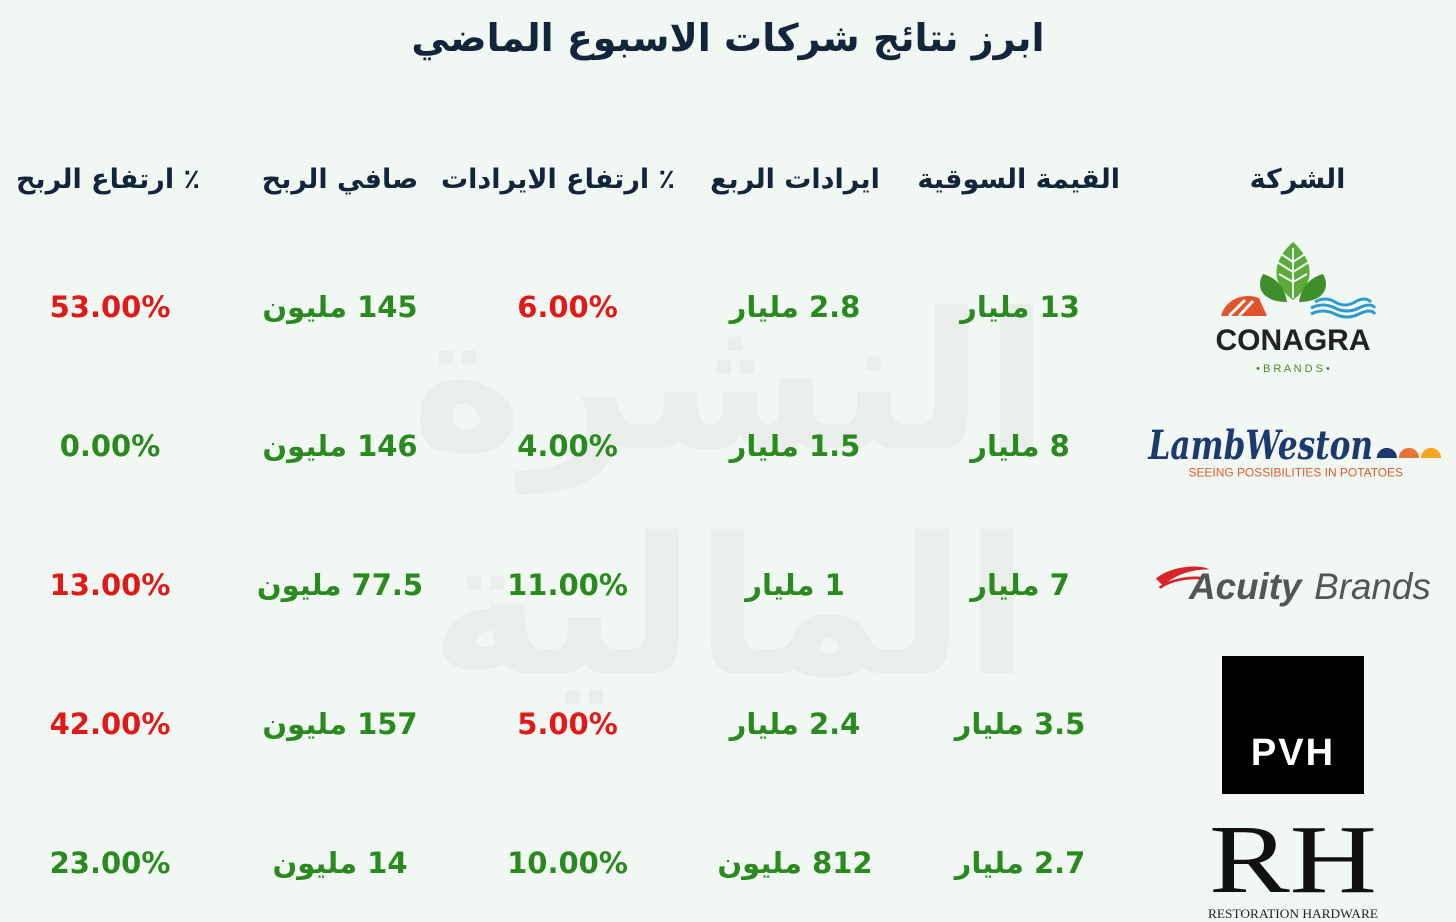 The image size is (1456, 922). I want to click on page-title: ابرز نتائج شركات الاسبوع الماضي, so click(728, 38).